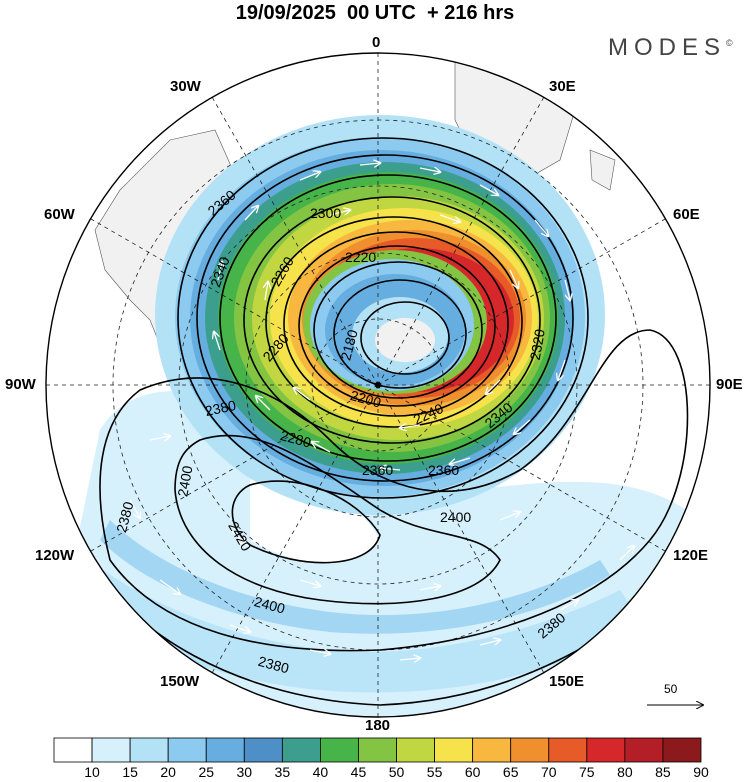  I want to click on colorbar-tick-label: 25, so click(206, 772).